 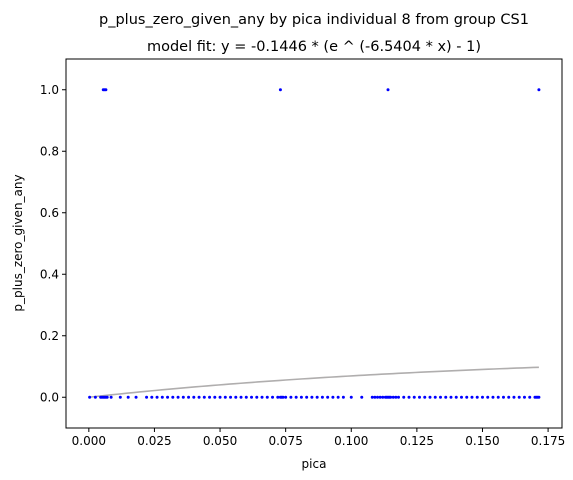 What do you see at coordinates (53, 244) in the screenshot?
I see `y-axis-ticks: 0.0 0.2 0.4 0.6 0.8 1.0` at bounding box center [53, 244].